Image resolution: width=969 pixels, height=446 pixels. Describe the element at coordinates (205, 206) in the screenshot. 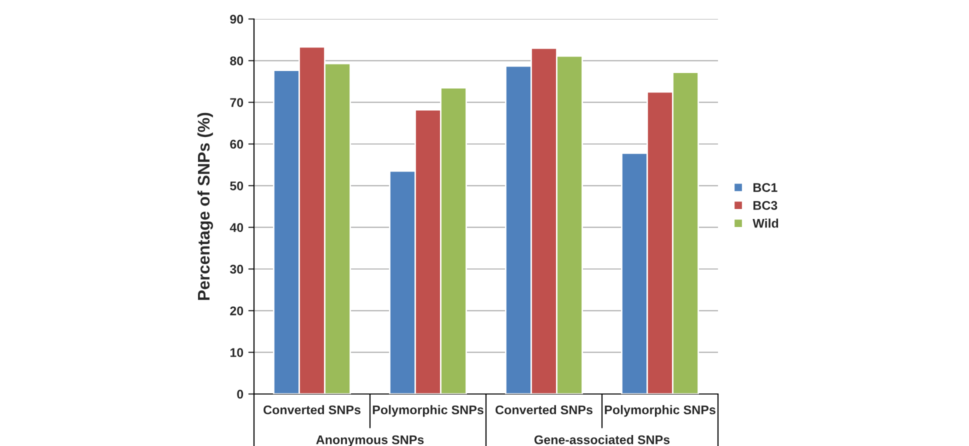

I see `y-axis-title: Percentage of SNPs (%)` at that location.